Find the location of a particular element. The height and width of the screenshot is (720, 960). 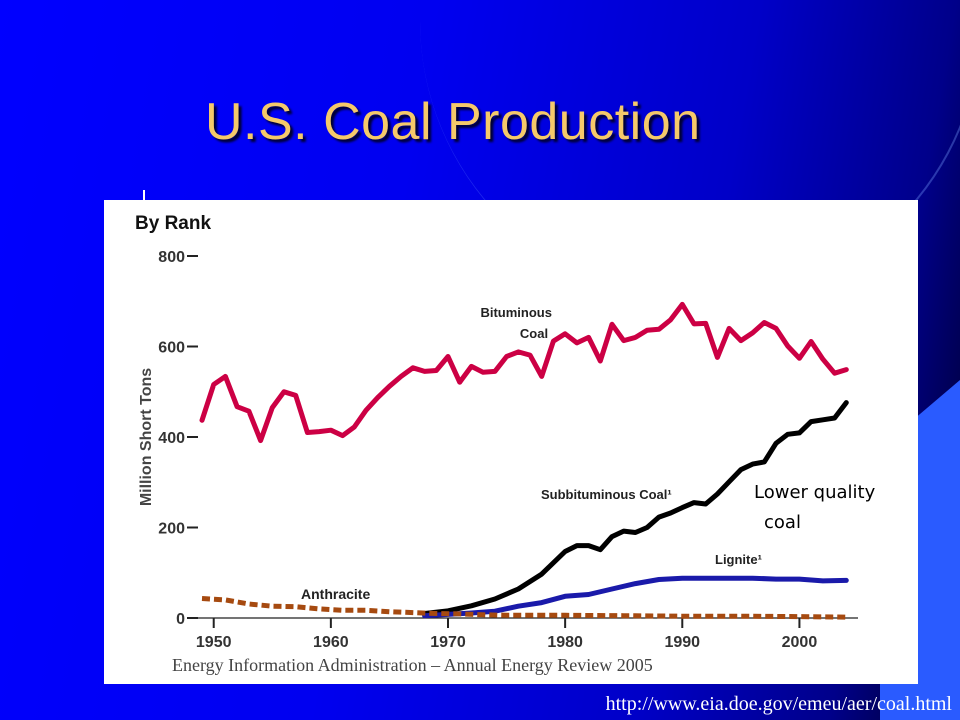

series-line-subbituminous-coal is located at coordinates (635, 508).